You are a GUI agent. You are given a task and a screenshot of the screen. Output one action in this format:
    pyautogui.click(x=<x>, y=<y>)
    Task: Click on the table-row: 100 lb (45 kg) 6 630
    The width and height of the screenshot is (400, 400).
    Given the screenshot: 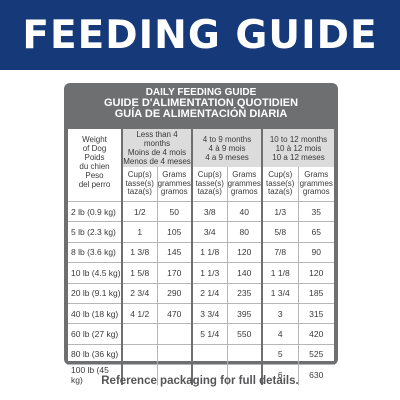 What is the action you would take?
    pyautogui.click(x=201, y=375)
    